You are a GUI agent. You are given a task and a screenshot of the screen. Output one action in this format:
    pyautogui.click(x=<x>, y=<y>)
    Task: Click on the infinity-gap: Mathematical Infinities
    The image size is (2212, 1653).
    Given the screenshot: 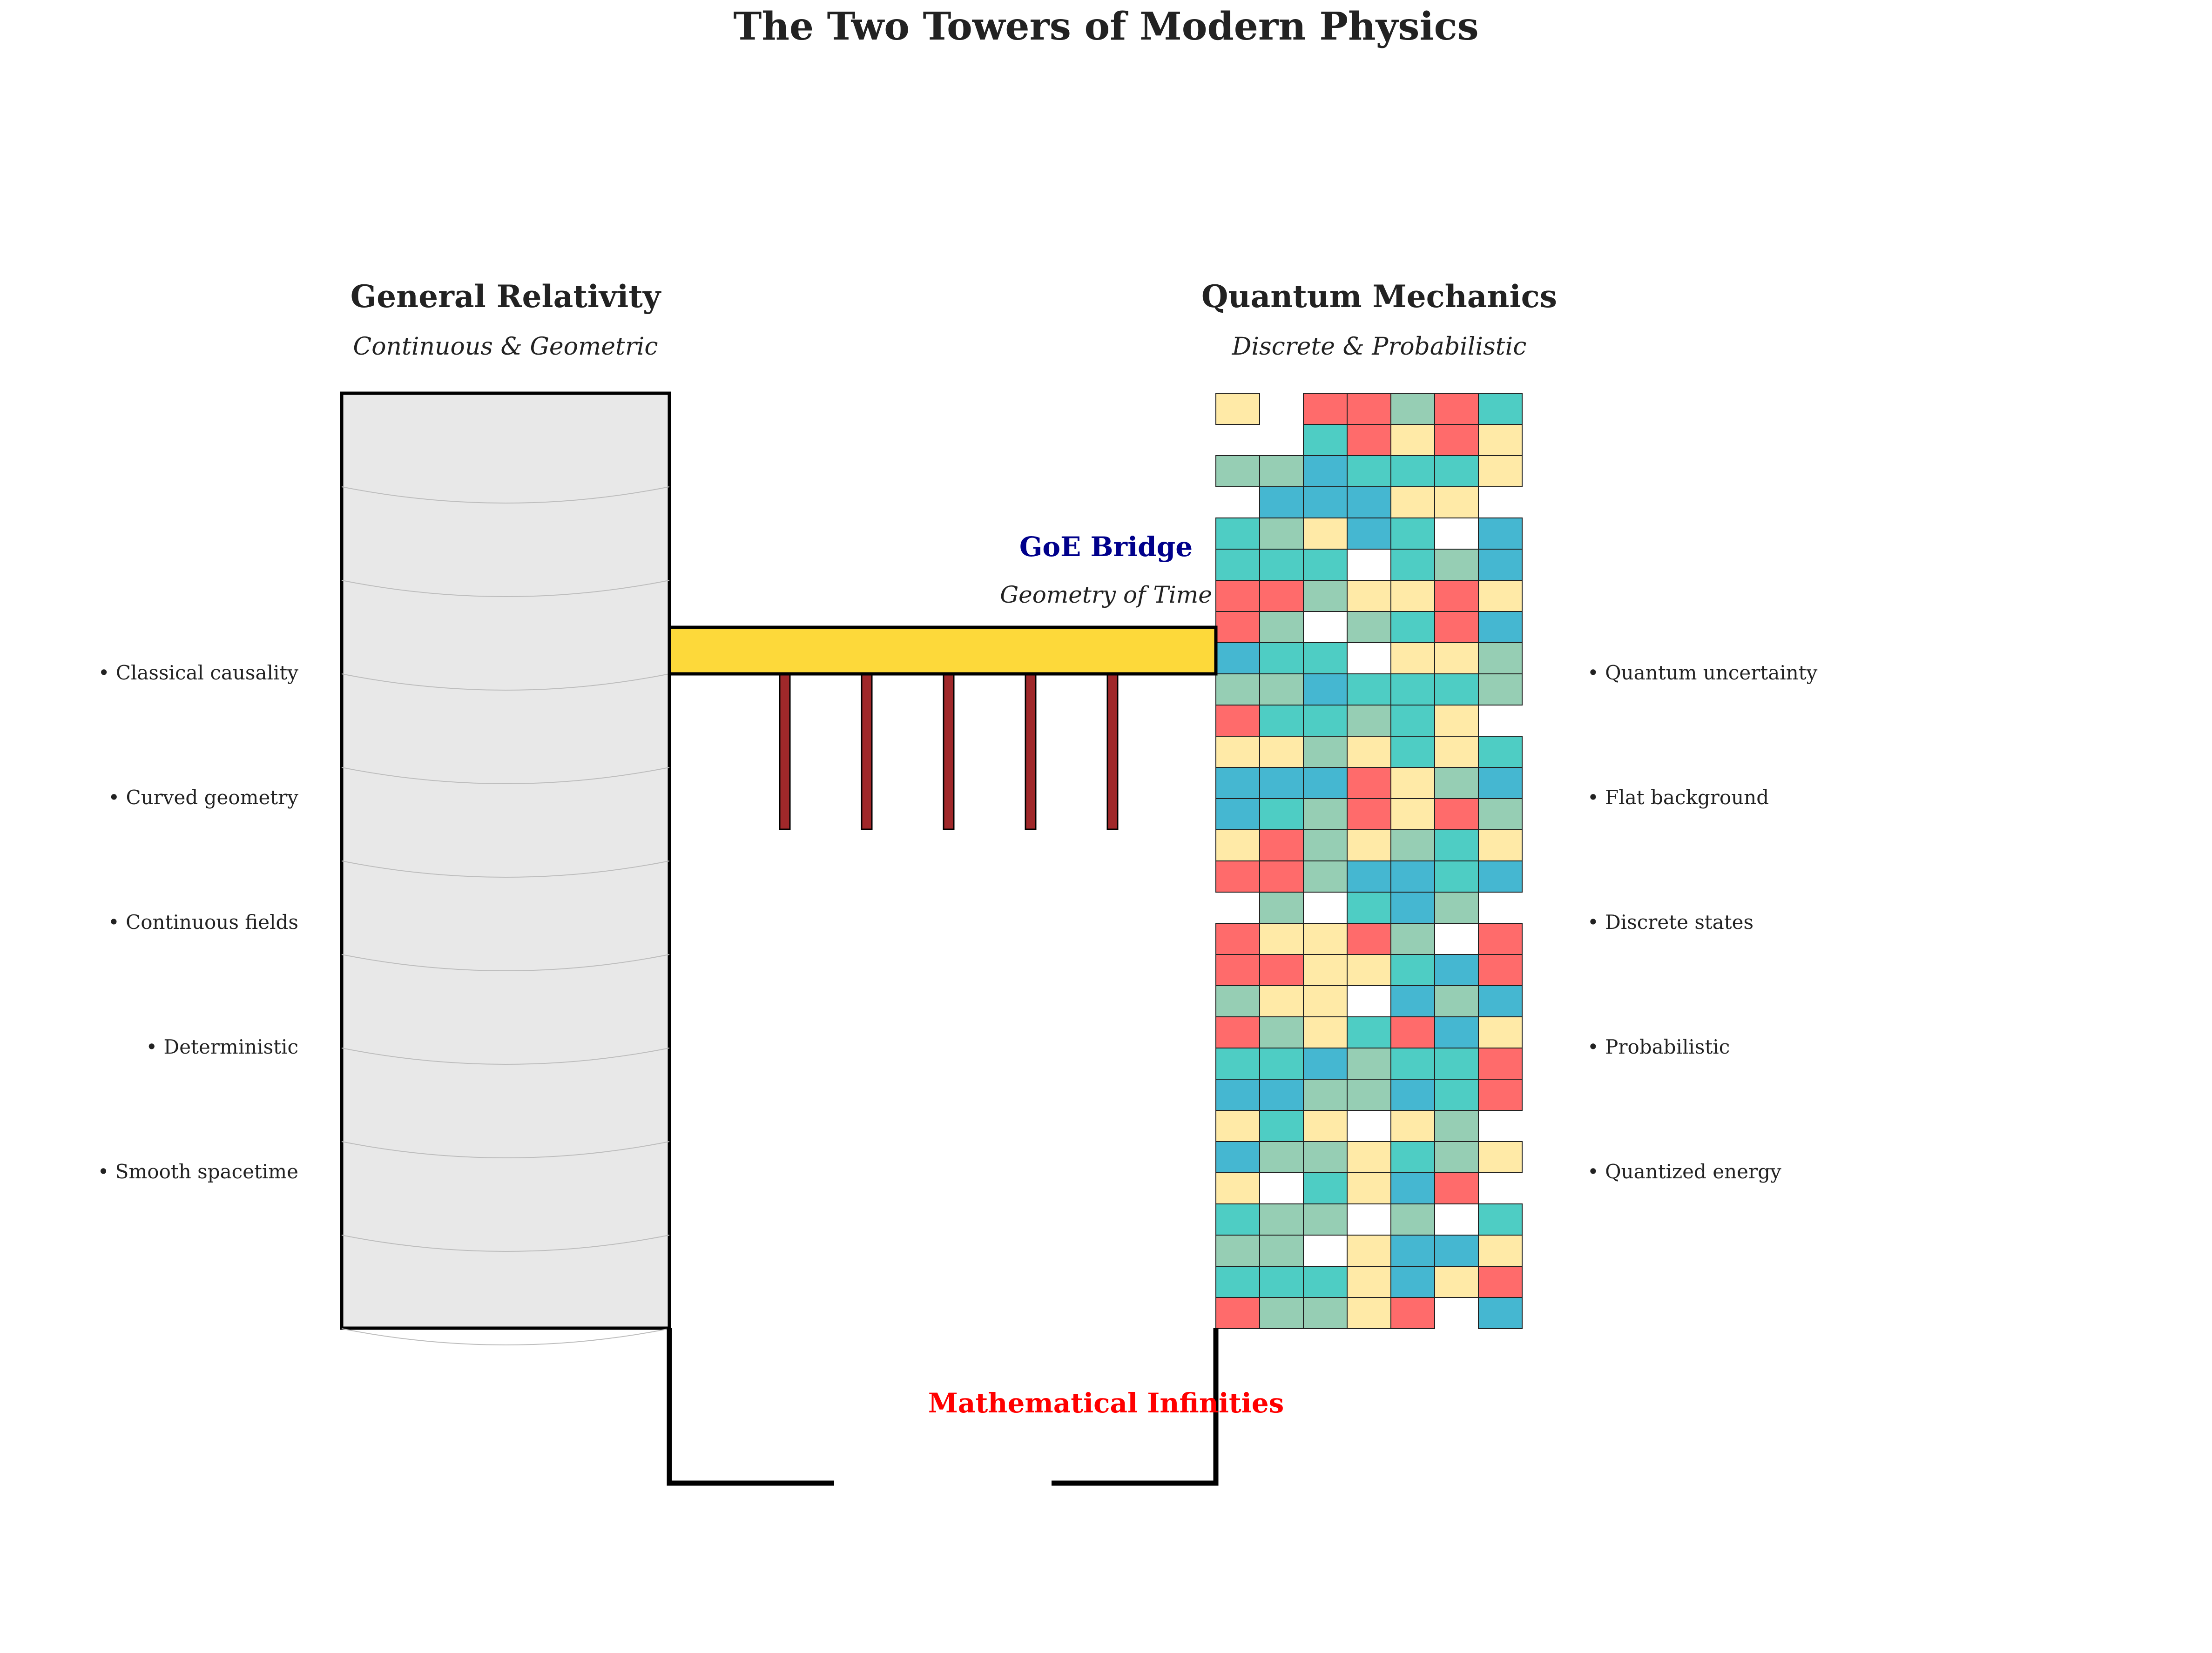 What is the action you would take?
    pyautogui.click(x=975, y=1407)
    